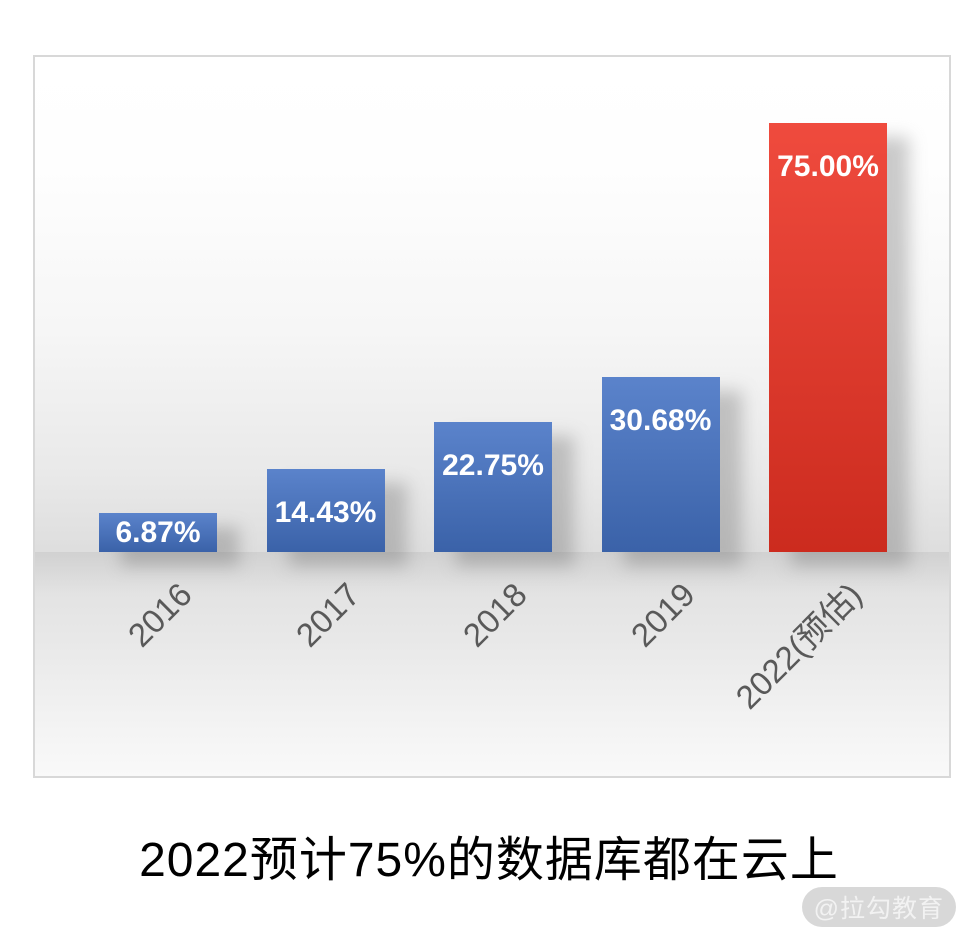  Describe the element at coordinates (489, 860) in the screenshot. I see `chart-caption: 2022预计75%的数据库都在云上` at that location.